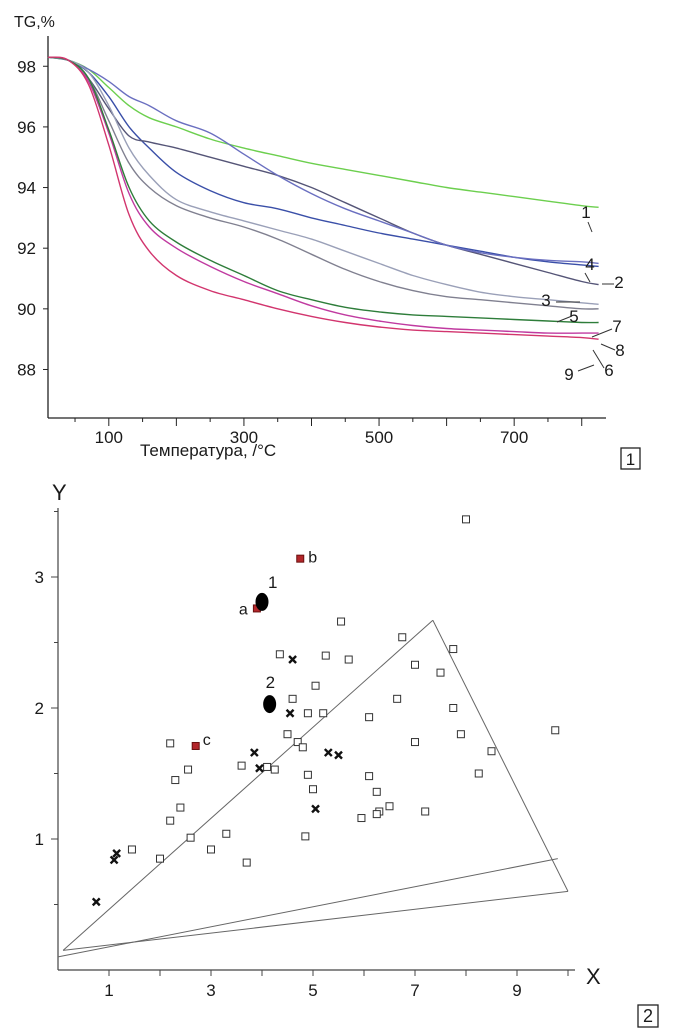 The image size is (681, 1033). Describe the element at coordinates (516, 990) in the screenshot. I see `x-tick-label: 9` at that location.